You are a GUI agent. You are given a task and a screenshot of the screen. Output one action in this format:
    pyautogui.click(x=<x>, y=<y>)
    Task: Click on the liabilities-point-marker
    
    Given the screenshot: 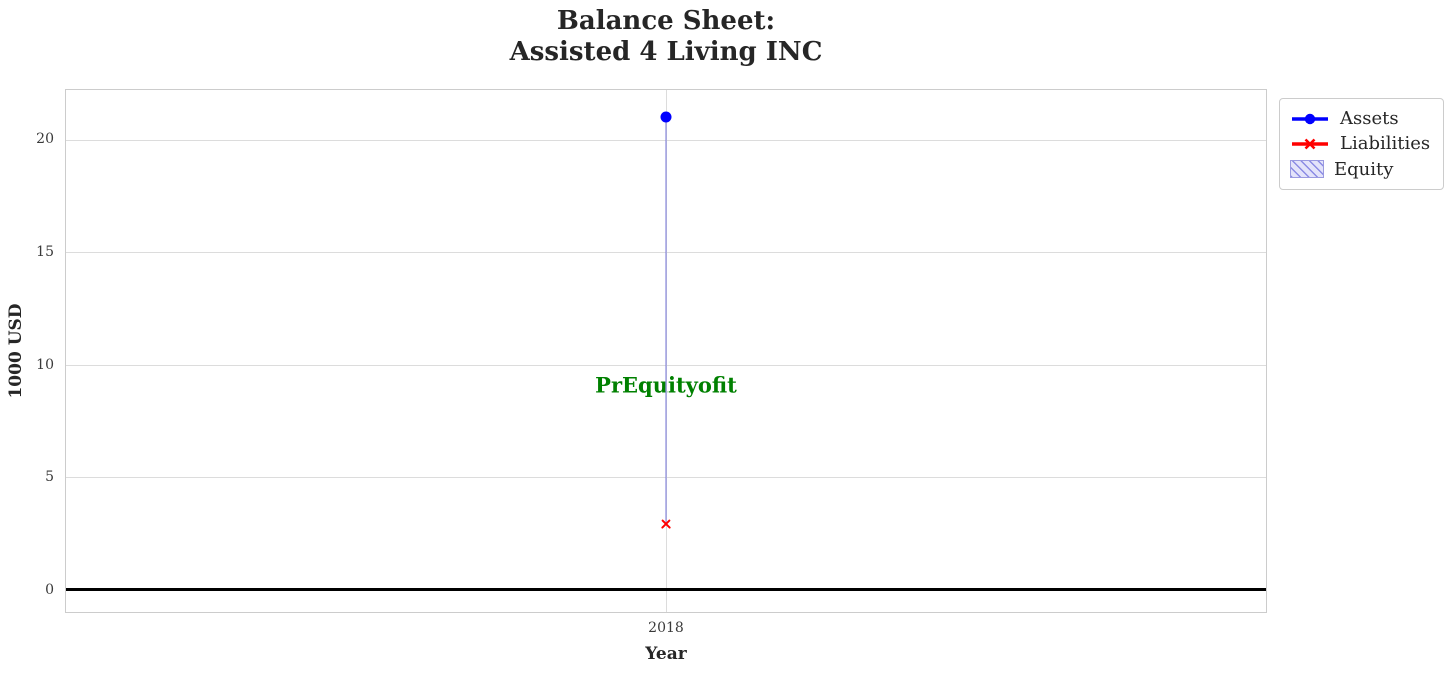 What is the action you would take?
    pyautogui.click(x=666, y=524)
    